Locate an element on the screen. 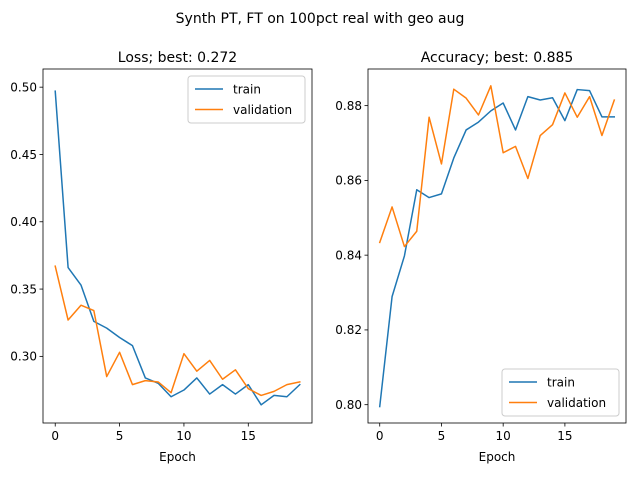 The image size is (640, 480). loss-chart-title: Loss; best: 0.272 is located at coordinates (177, 58).